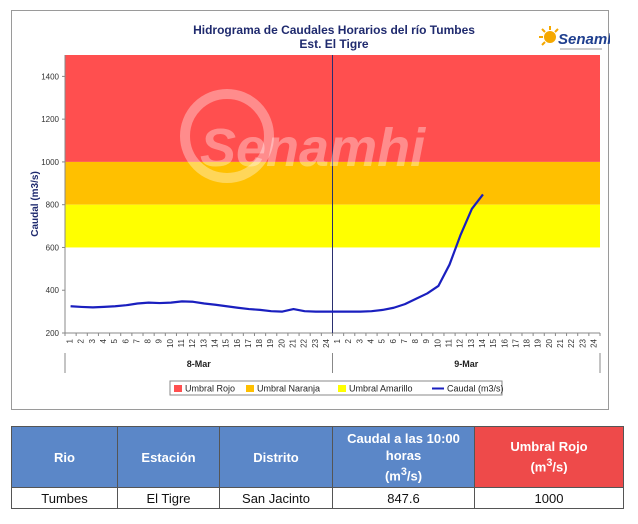 This screenshot has height=524, width=638. I want to click on y-tick-label: 1200, so click(50, 119).